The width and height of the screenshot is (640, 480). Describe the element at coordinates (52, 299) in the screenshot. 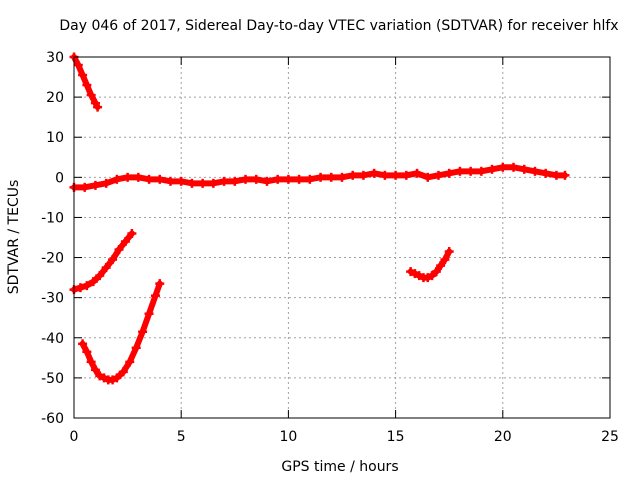

I see `y-tick-label--30: -30` at that location.